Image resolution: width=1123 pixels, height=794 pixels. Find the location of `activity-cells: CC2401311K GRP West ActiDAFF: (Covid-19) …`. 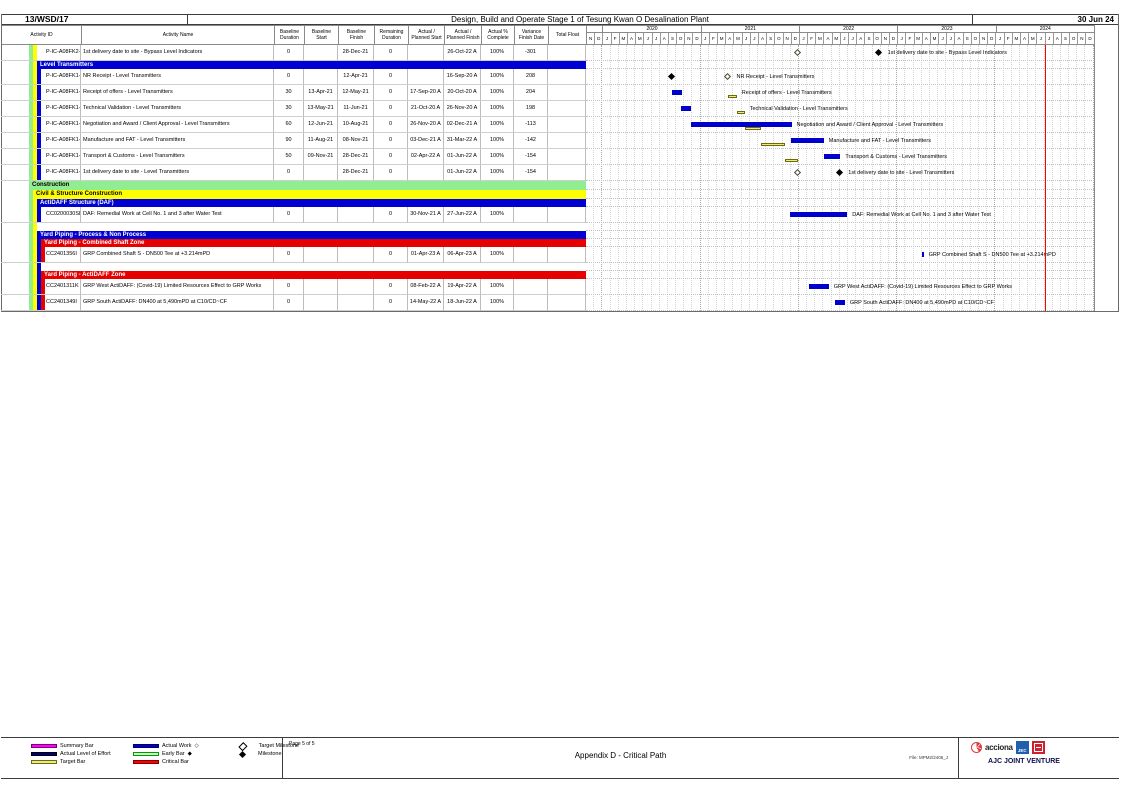

activity-cells: CC2401311K GRP West ActiDAFF: (Covid-19) … is located at coordinates (293, 287).